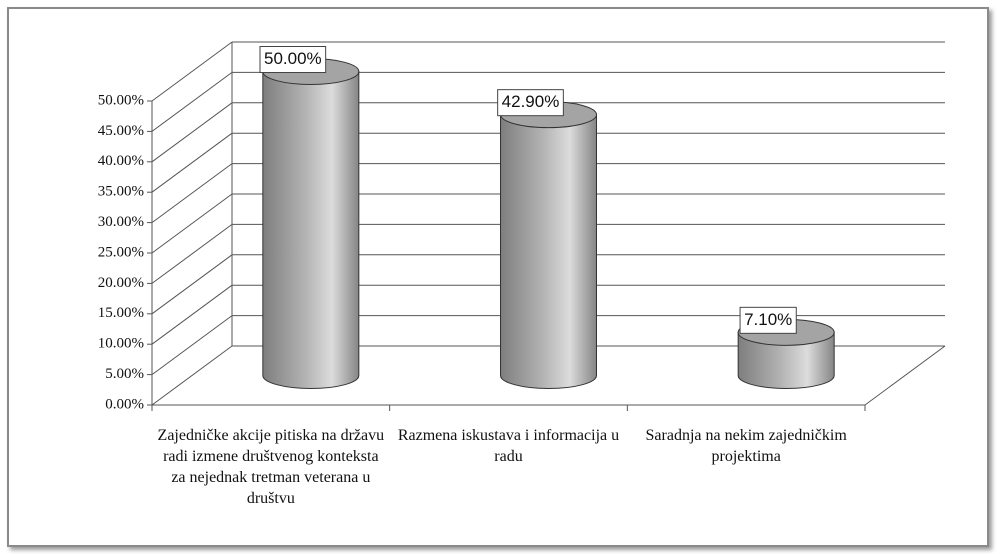 The height and width of the screenshot is (554, 1002). Describe the element at coordinates (124, 374) in the screenshot. I see `y-tick-label: 5.00%` at that location.